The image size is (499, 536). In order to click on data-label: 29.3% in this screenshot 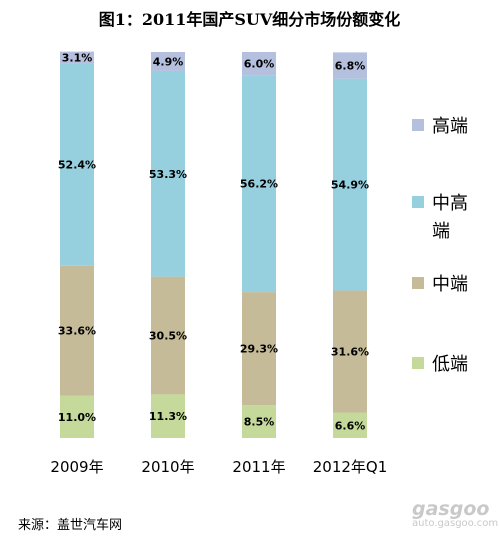, I will do `click(259, 349)`.